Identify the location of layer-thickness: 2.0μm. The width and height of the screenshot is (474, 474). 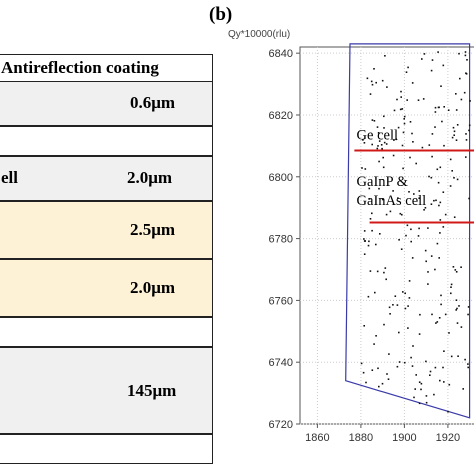
(150, 177).